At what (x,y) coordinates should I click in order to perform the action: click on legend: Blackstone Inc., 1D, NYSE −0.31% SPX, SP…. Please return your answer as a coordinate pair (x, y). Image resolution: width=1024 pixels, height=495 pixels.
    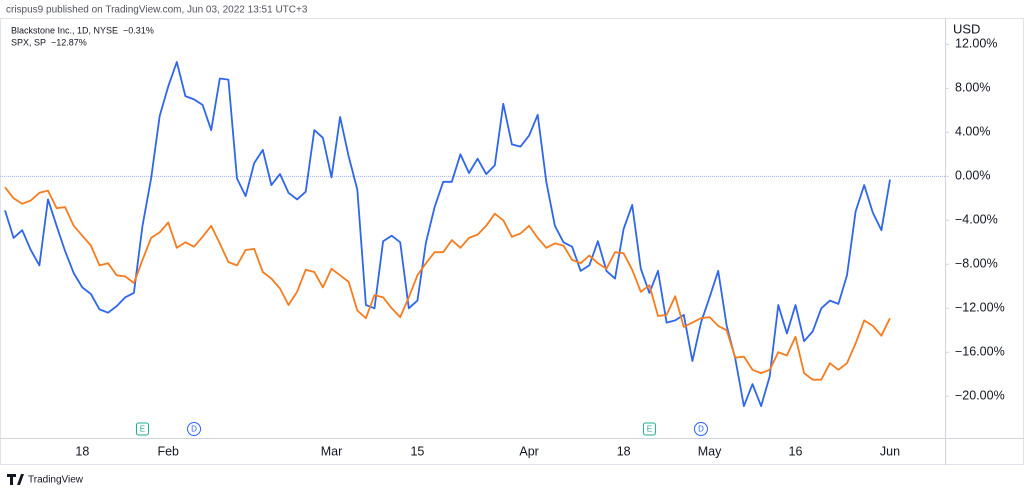
    Looking at the image, I should click on (82, 36).